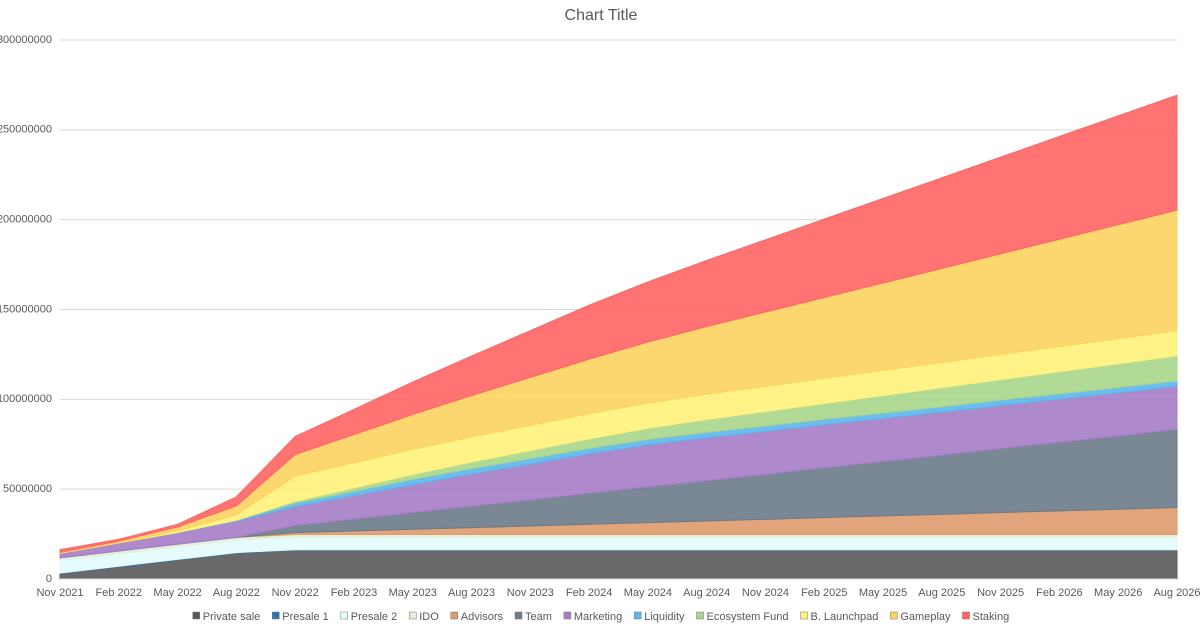 The image size is (1200, 633). Describe the element at coordinates (482, 617) in the screenshot. I see `legend-label: Advisors` at that location.